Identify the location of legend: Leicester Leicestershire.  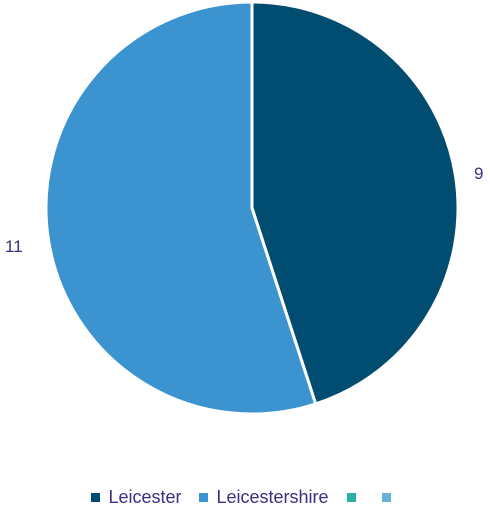
(245, 497).